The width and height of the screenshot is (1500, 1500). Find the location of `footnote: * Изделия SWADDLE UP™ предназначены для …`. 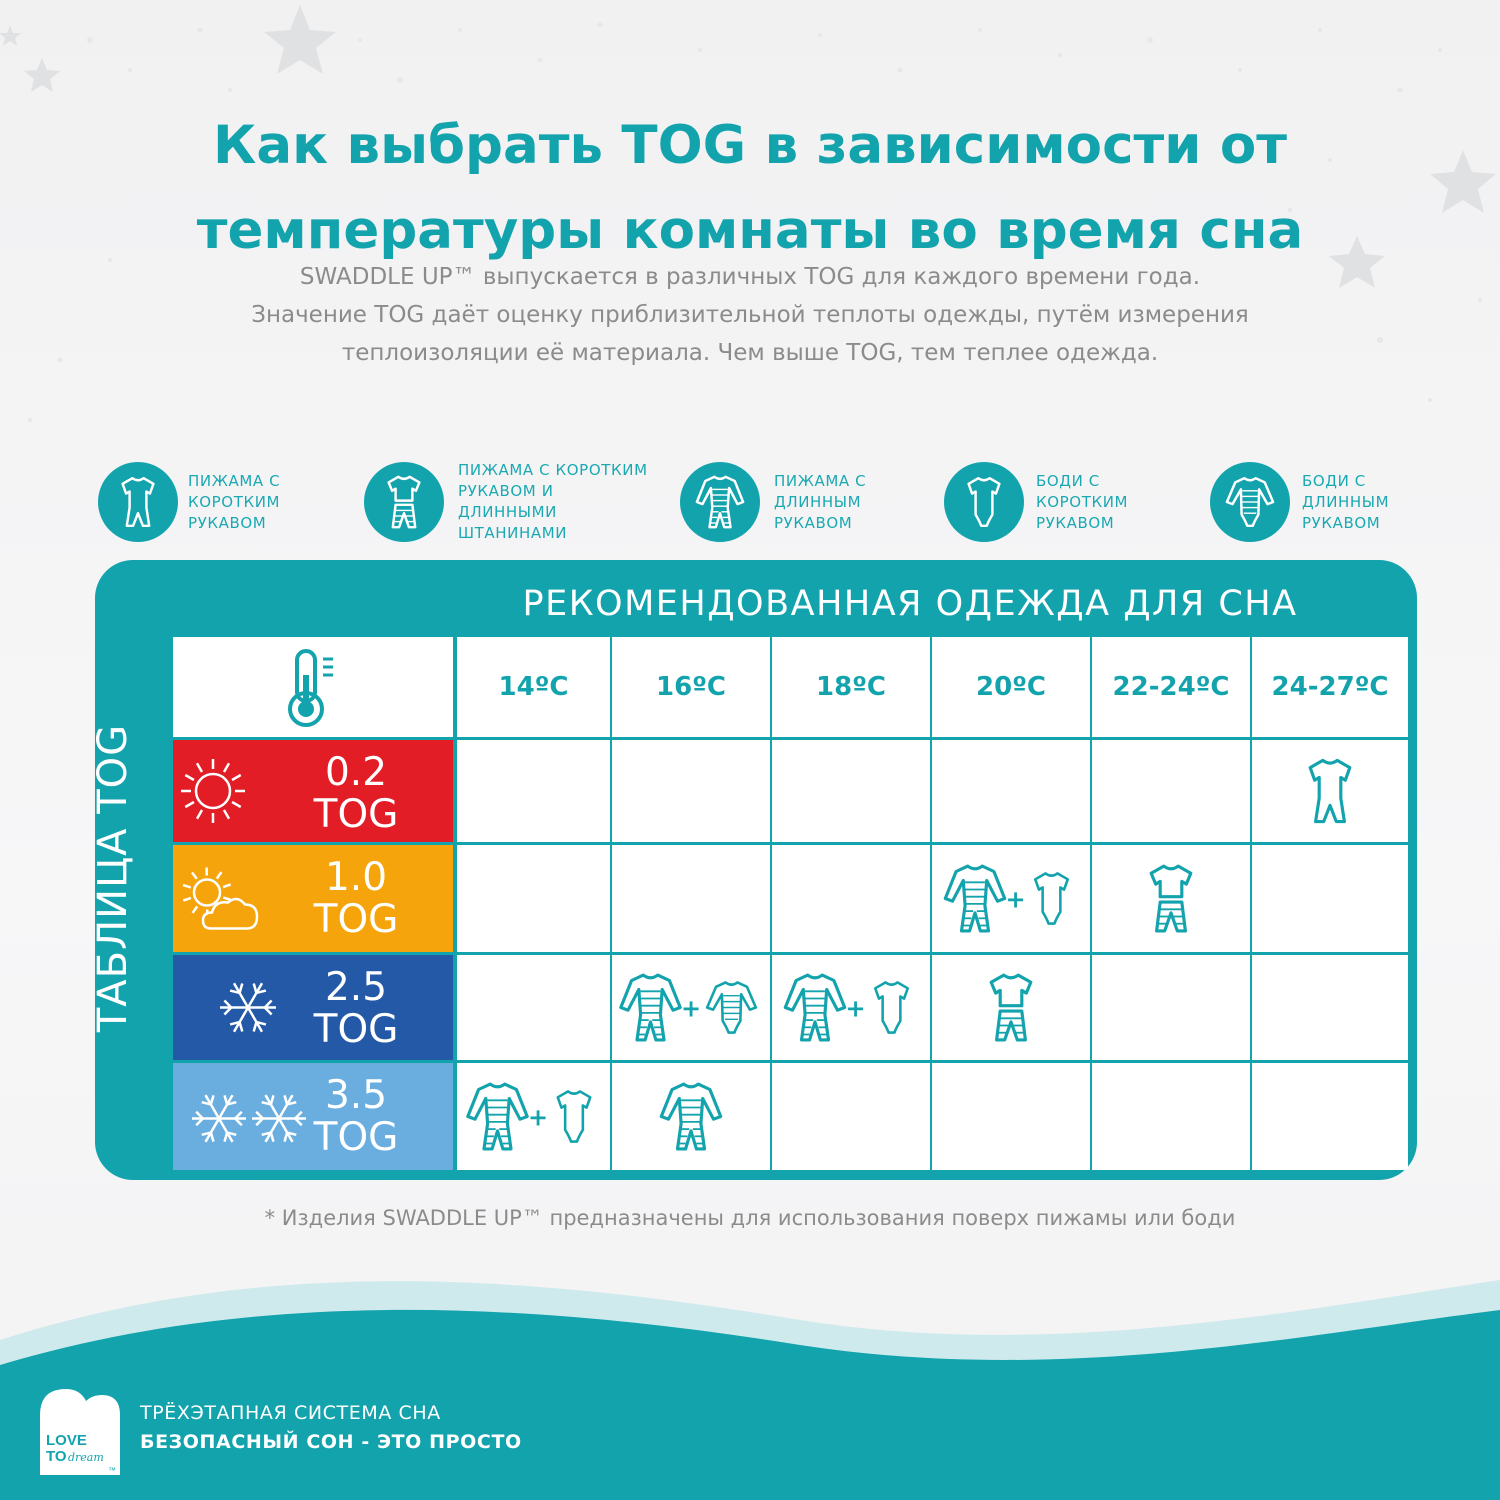

footnote: * Изделия SWADDLE UP™ предназначены для … is located at coordinates (750, 1218).